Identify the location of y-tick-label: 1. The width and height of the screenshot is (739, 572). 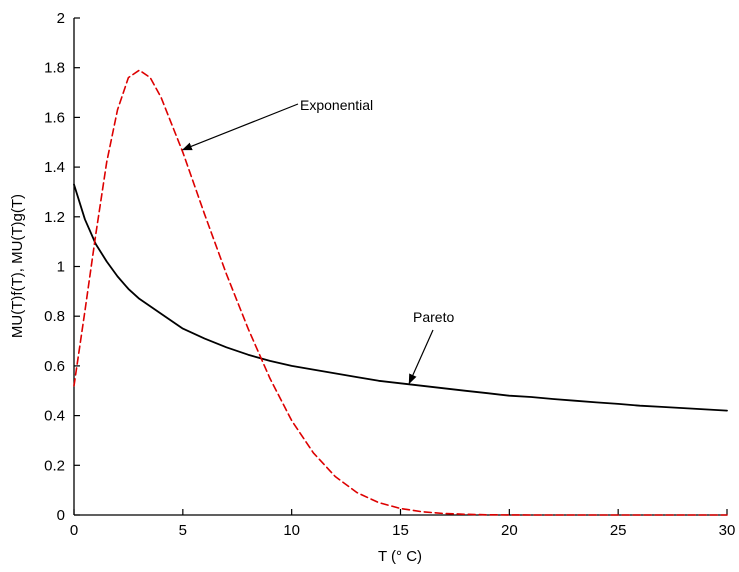
(61, 267).